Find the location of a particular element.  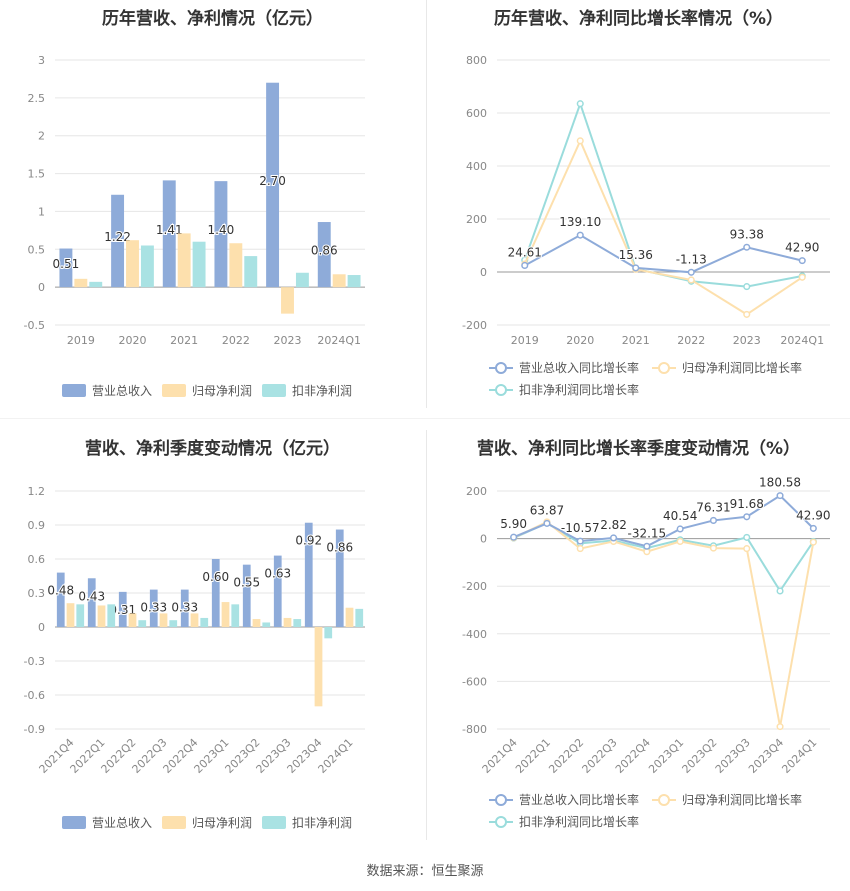

series-point-1-2023q1 is located at coordinates (680, 541).